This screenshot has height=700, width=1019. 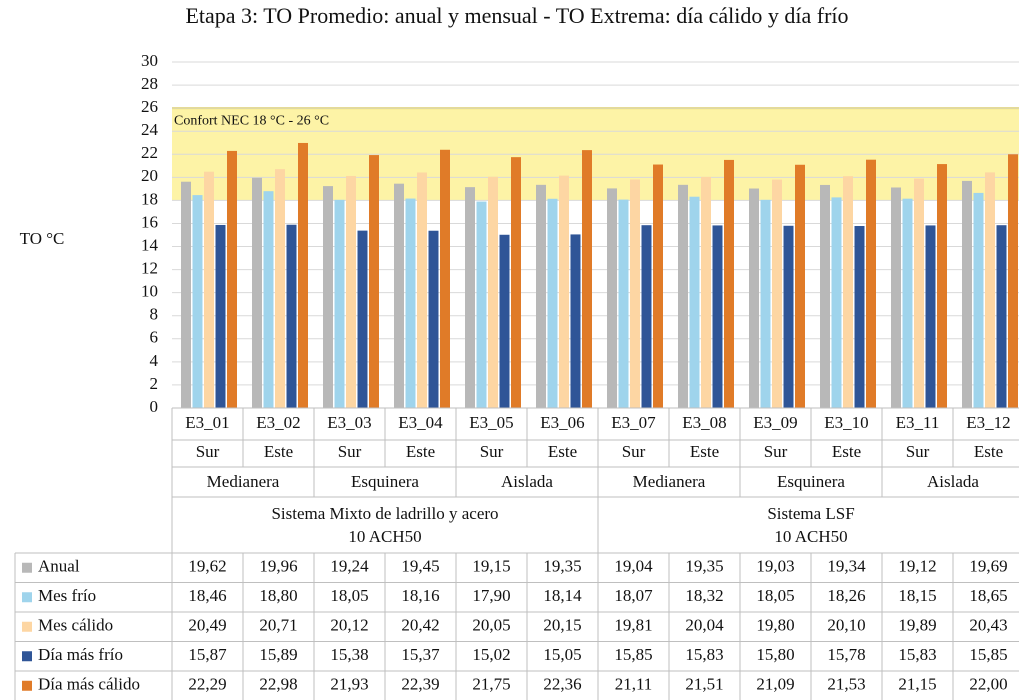 I want to click on typology-label: Aislada, so click(x=953, y=481).